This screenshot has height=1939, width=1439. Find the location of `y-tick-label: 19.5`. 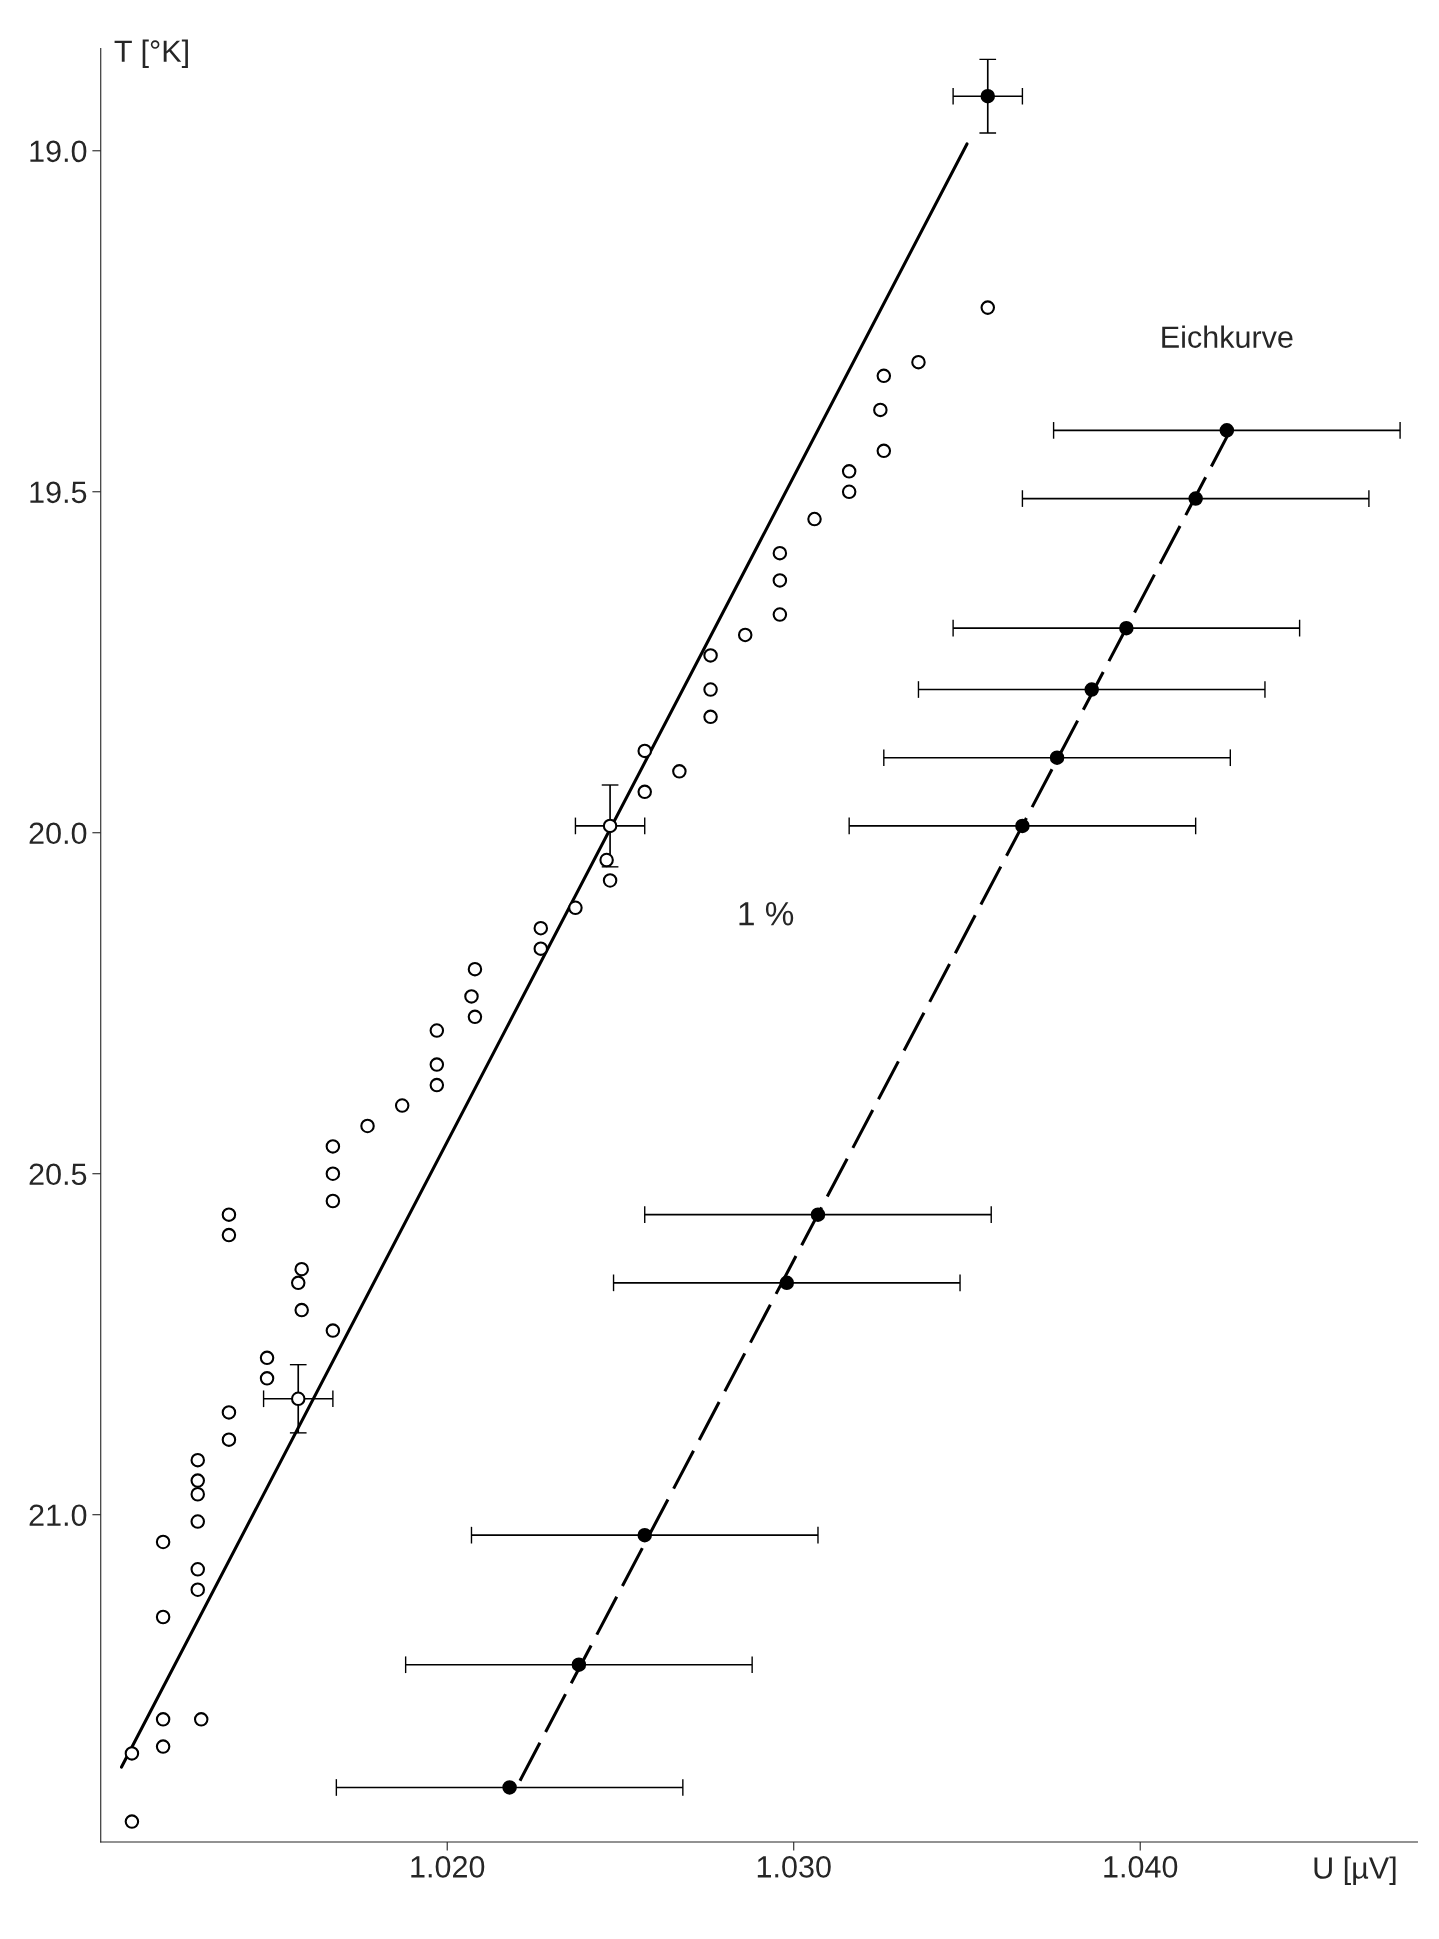

y-tick-label: 19.5 is located at coordinates (58, 492).